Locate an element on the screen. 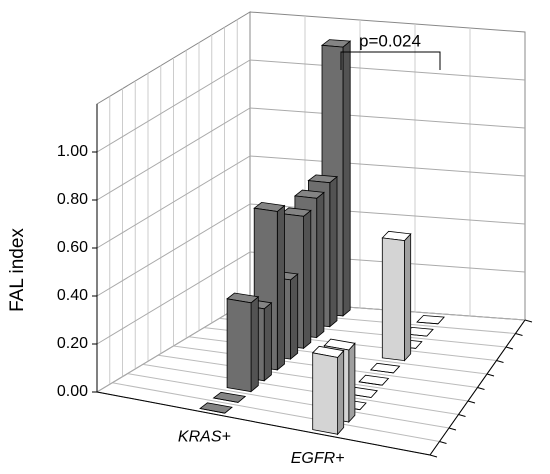 Image resolution: width=550 pixels, height=474 pixels. depth-axis is located at coordinates (477, 387).